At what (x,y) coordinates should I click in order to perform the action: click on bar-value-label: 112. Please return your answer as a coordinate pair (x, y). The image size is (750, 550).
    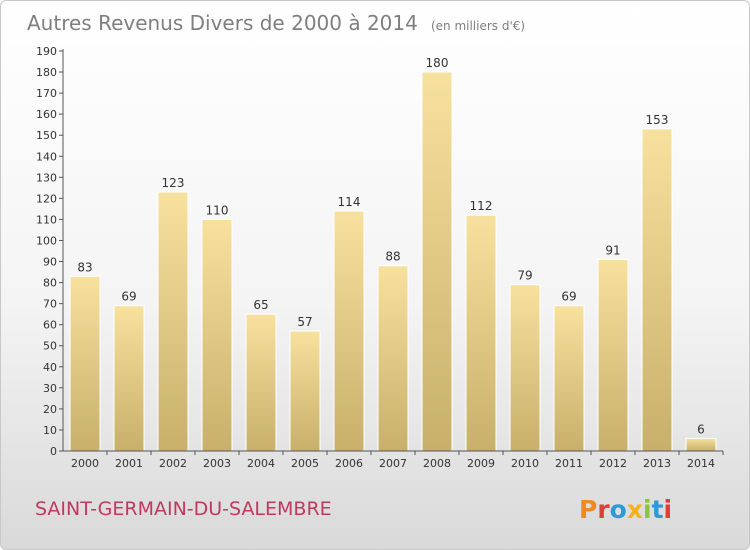
    Looking at the image, I should click on (481, 206).